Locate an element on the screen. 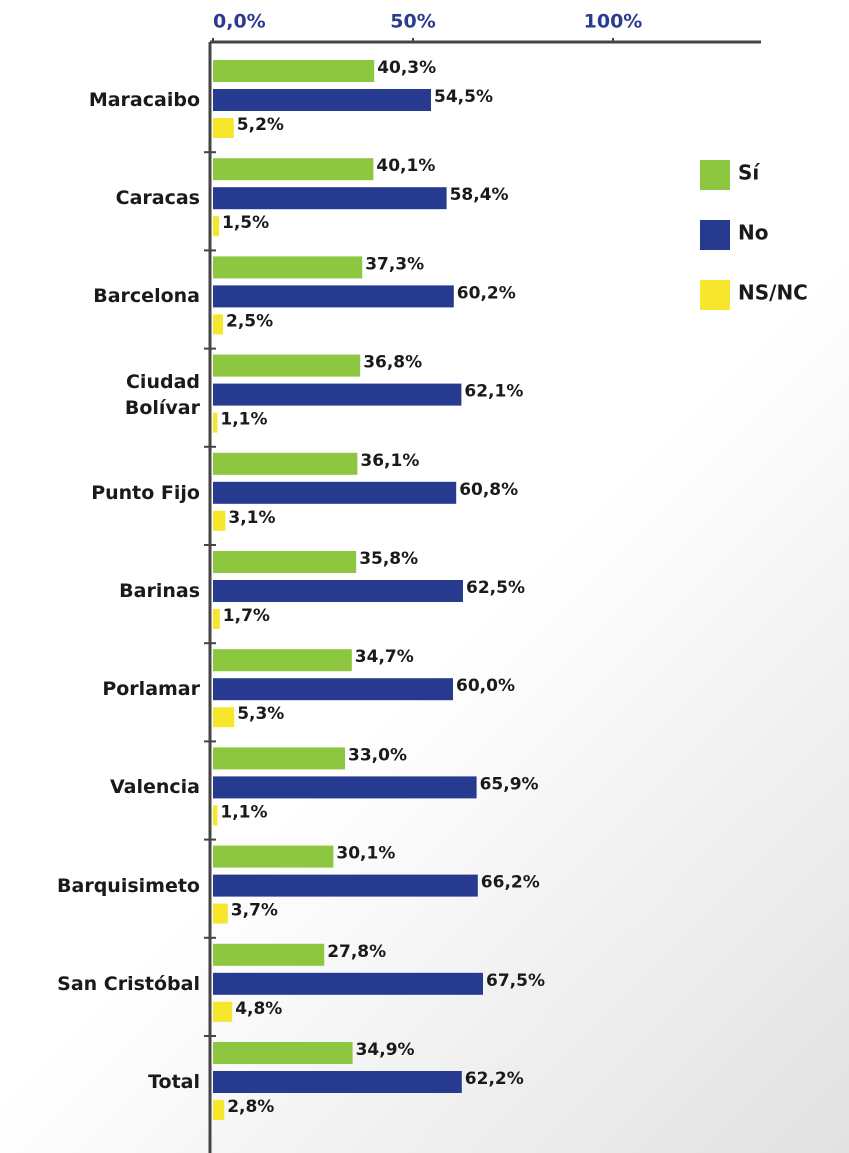 This screenshot has height=1153, width=849. value-label: 62,1% is located at coordinates (493, 392).